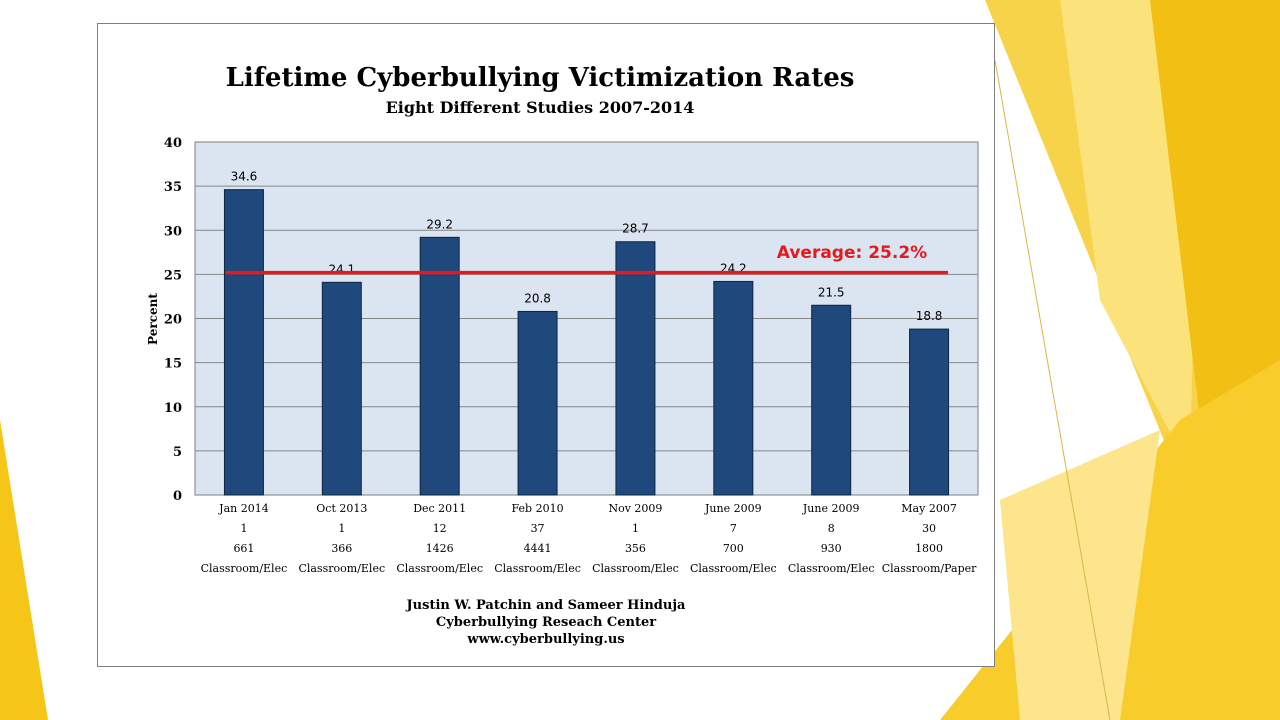  I want to click on y-tick-label: 0, so click(177, 496).